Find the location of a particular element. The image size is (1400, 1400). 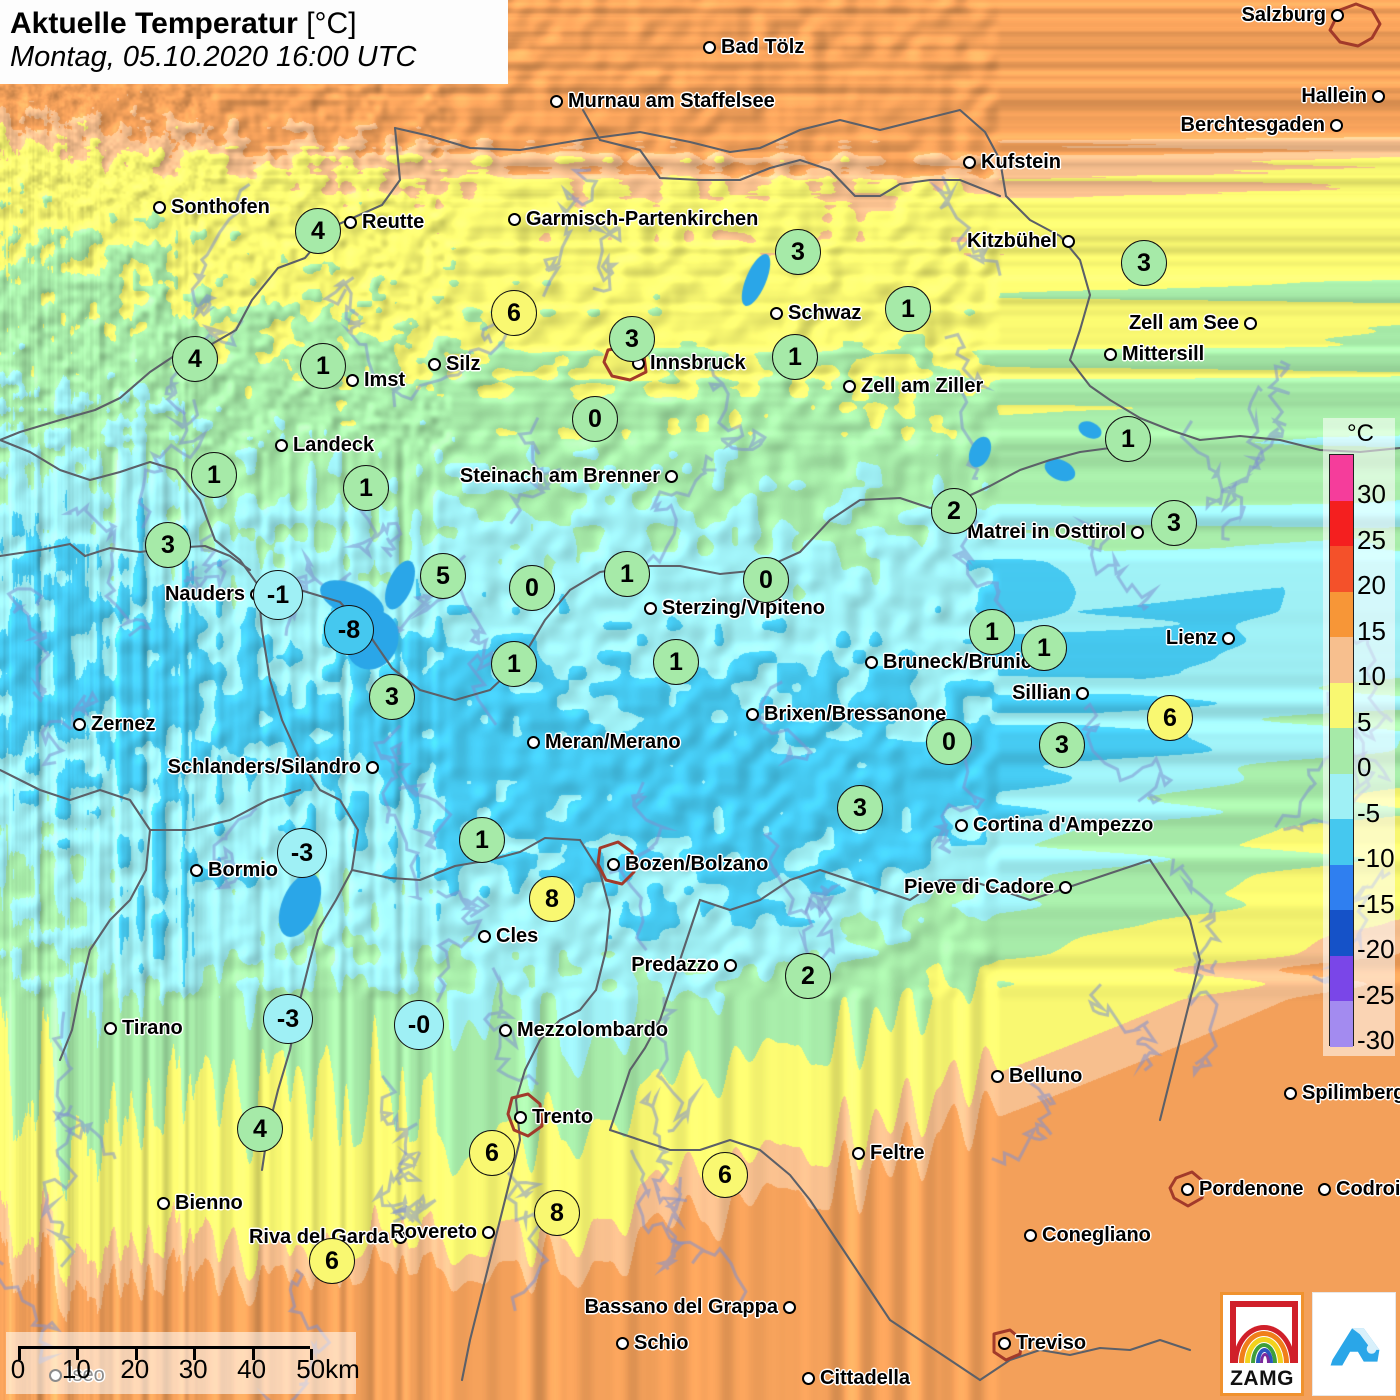

city-marker: Innsbruck is located at coordinates (689, 363).